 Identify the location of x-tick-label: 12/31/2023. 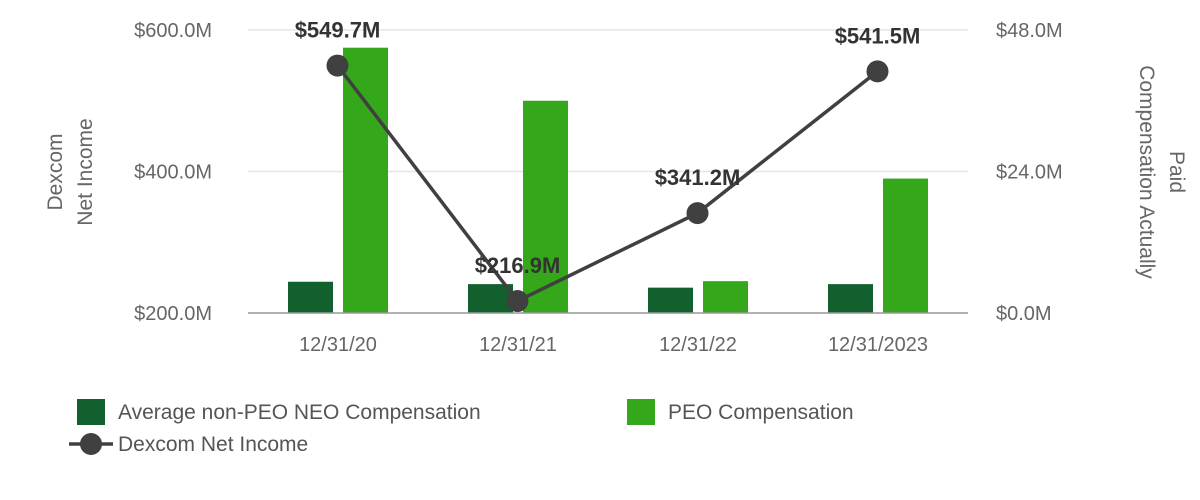
(878, 345).